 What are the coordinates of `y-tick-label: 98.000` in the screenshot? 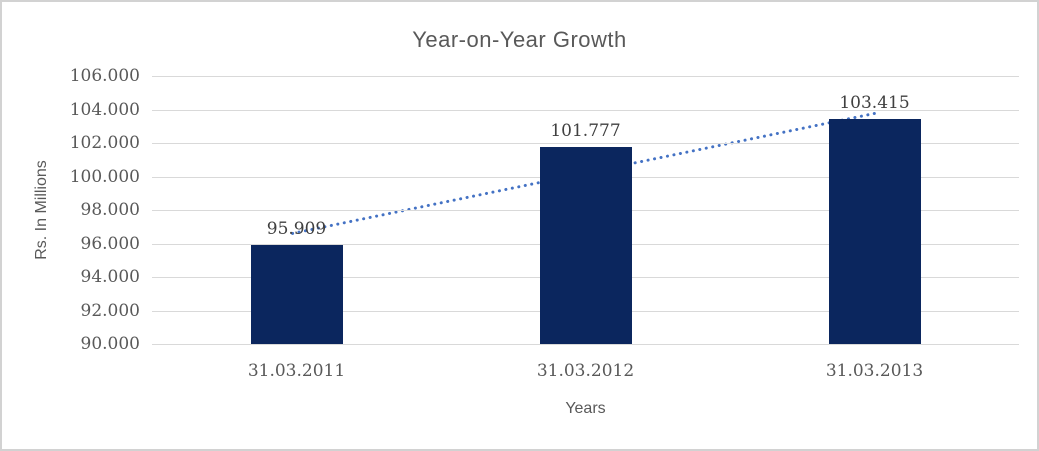 It's located at (110, 210).